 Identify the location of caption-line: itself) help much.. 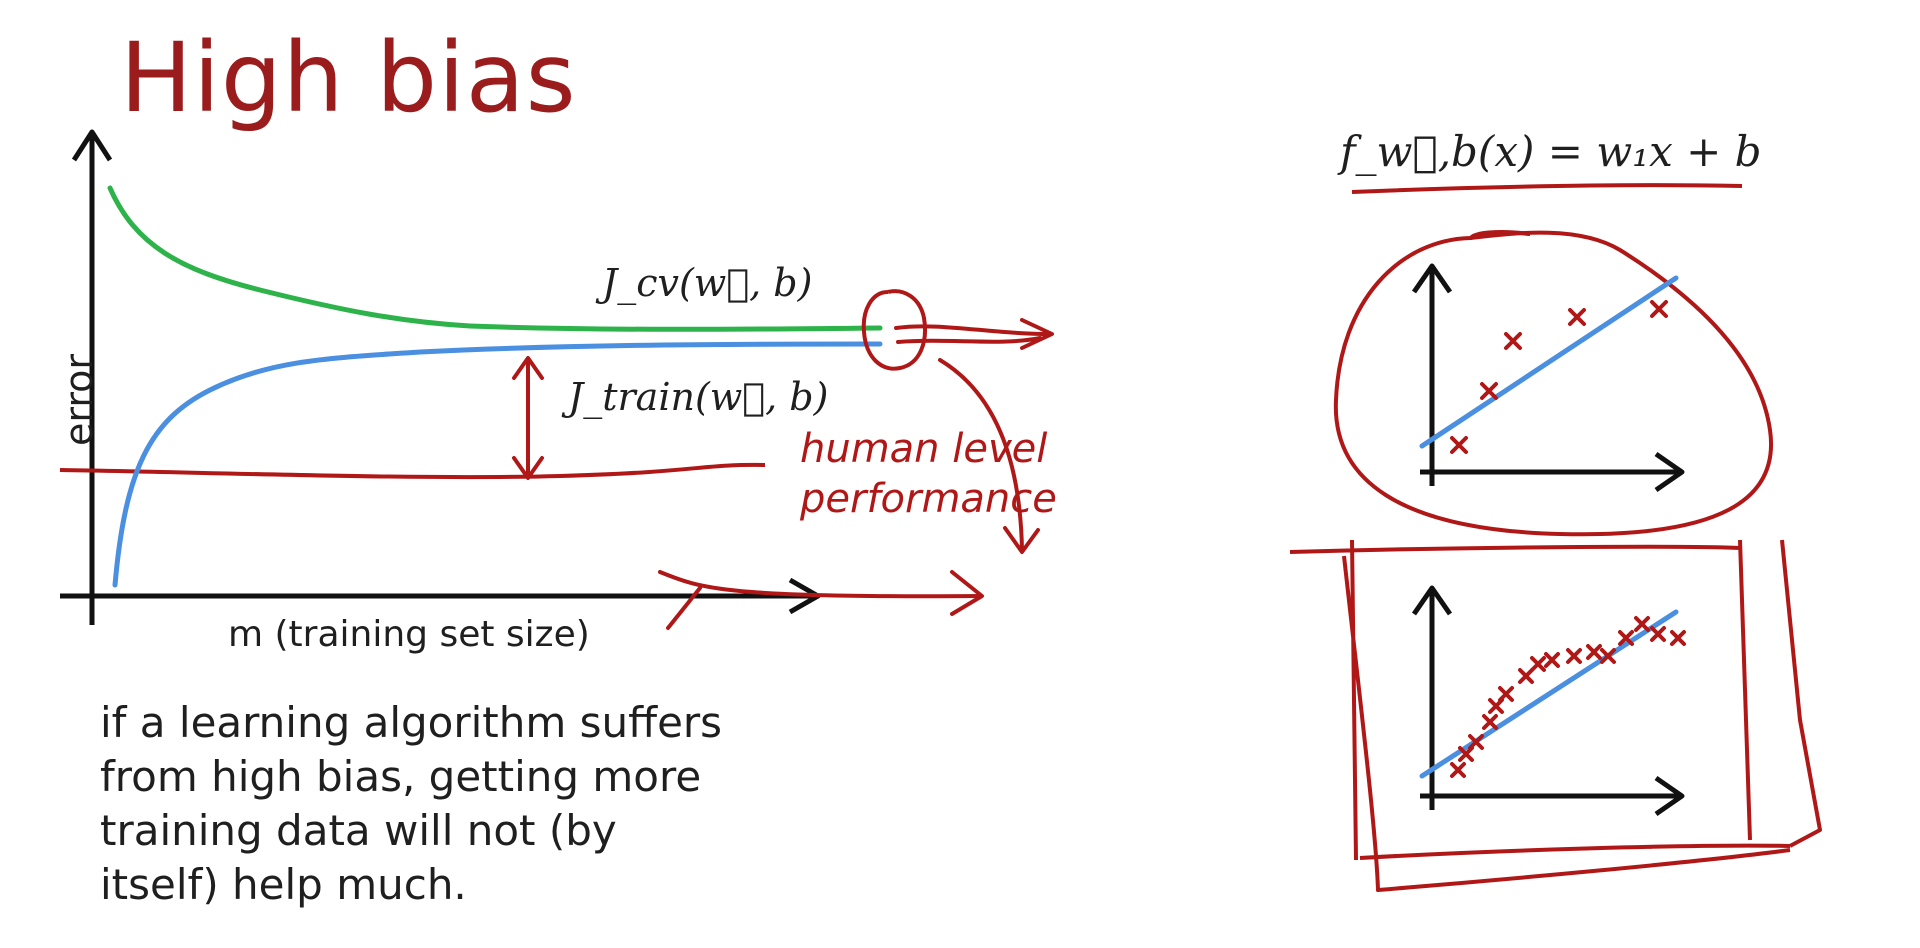
(283, 884).